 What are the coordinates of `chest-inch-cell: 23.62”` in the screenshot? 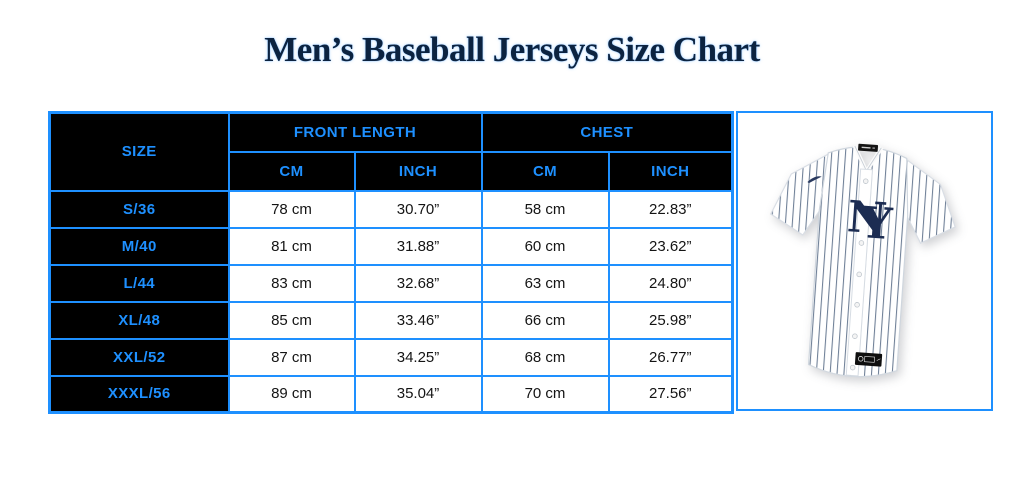 It's located at (670, 246).